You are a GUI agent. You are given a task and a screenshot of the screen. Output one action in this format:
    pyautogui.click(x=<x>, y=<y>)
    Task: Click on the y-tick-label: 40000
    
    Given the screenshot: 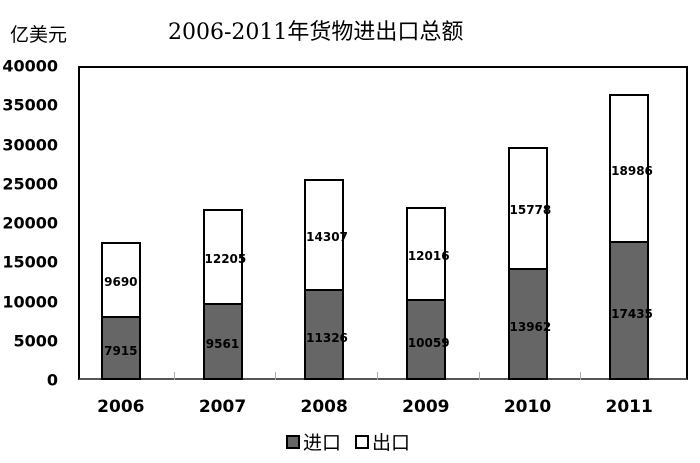 What is the action you would take?
    pyautogui.click(x=30, y=66)
    